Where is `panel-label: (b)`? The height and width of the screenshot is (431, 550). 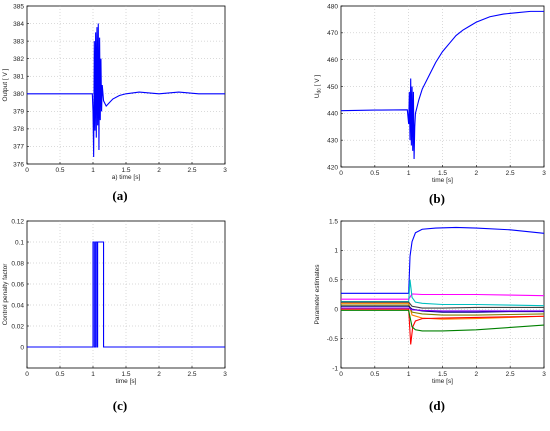 panel-label: (b) is located at coordinates (437, 198).